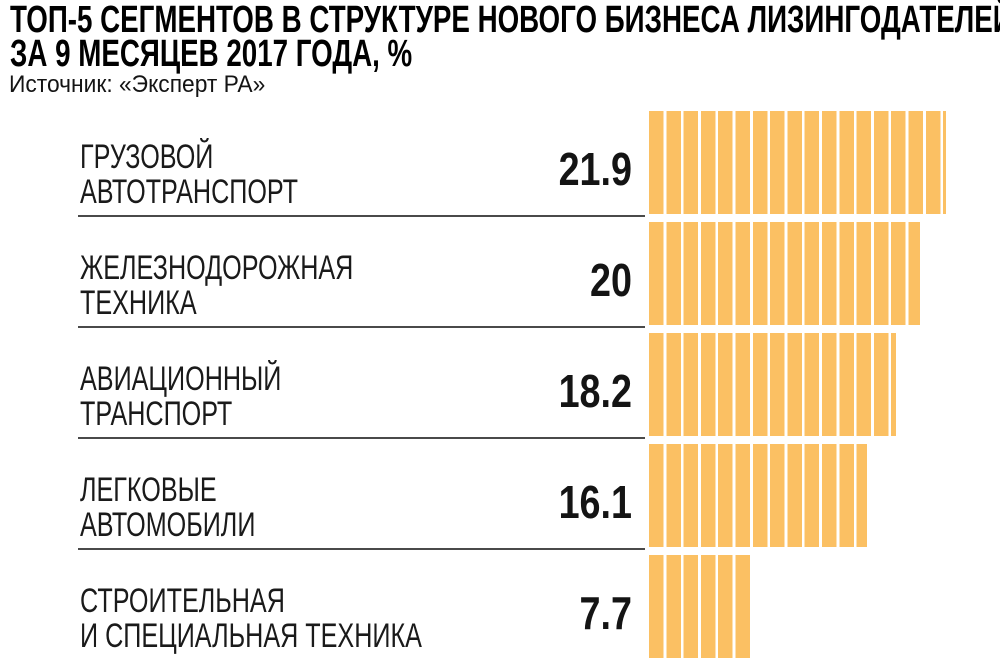 The image size is (1000, 667). I want to click on category-label: ЖЕЛЕЗНОДОРОЖНАЯ ТЕХНИКА, so click(216, 286).